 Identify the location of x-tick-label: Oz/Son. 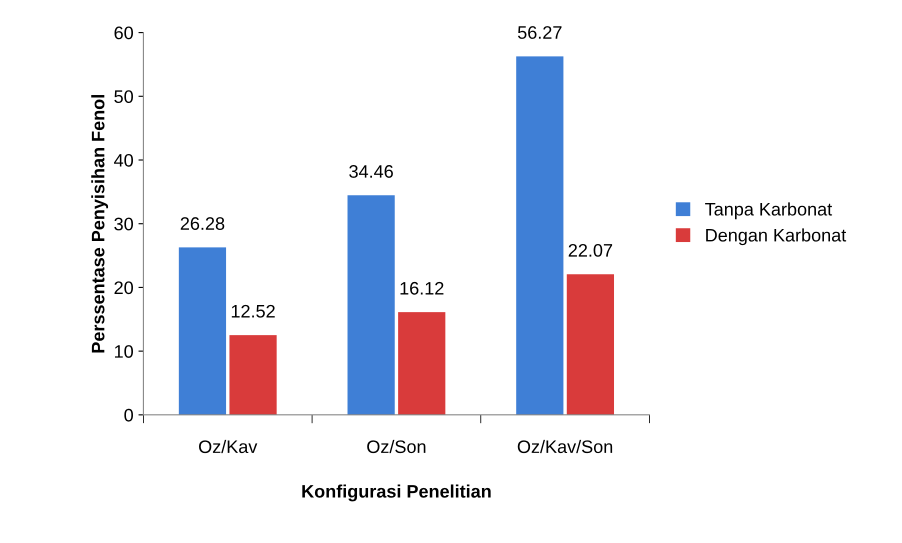
(396, 447).